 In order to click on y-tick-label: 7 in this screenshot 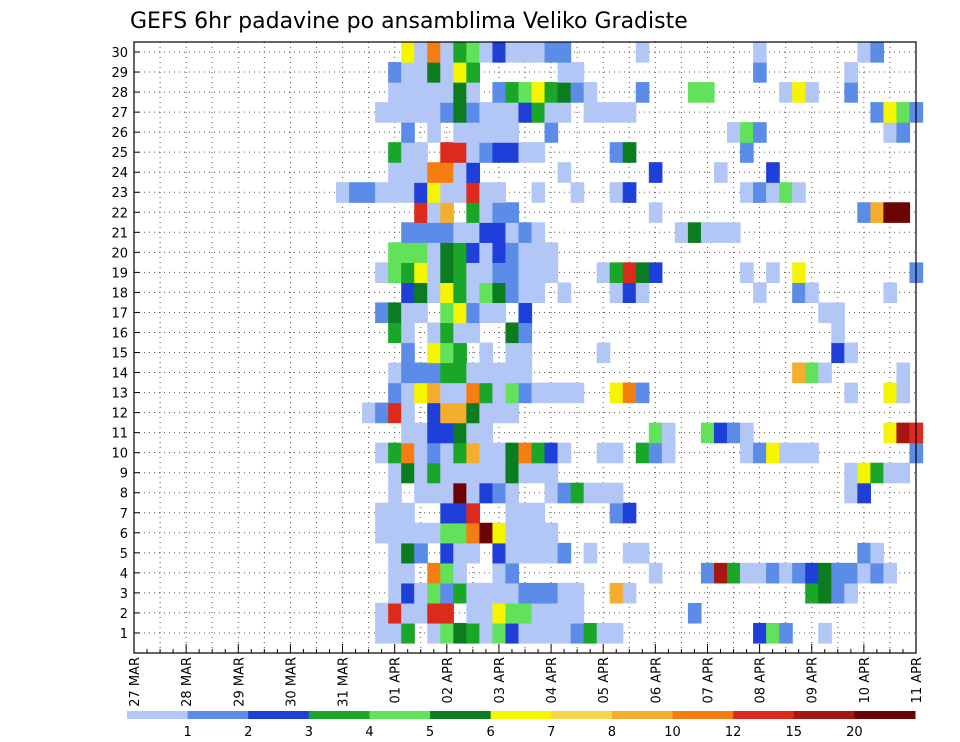, I will do `click(124, 514)`.